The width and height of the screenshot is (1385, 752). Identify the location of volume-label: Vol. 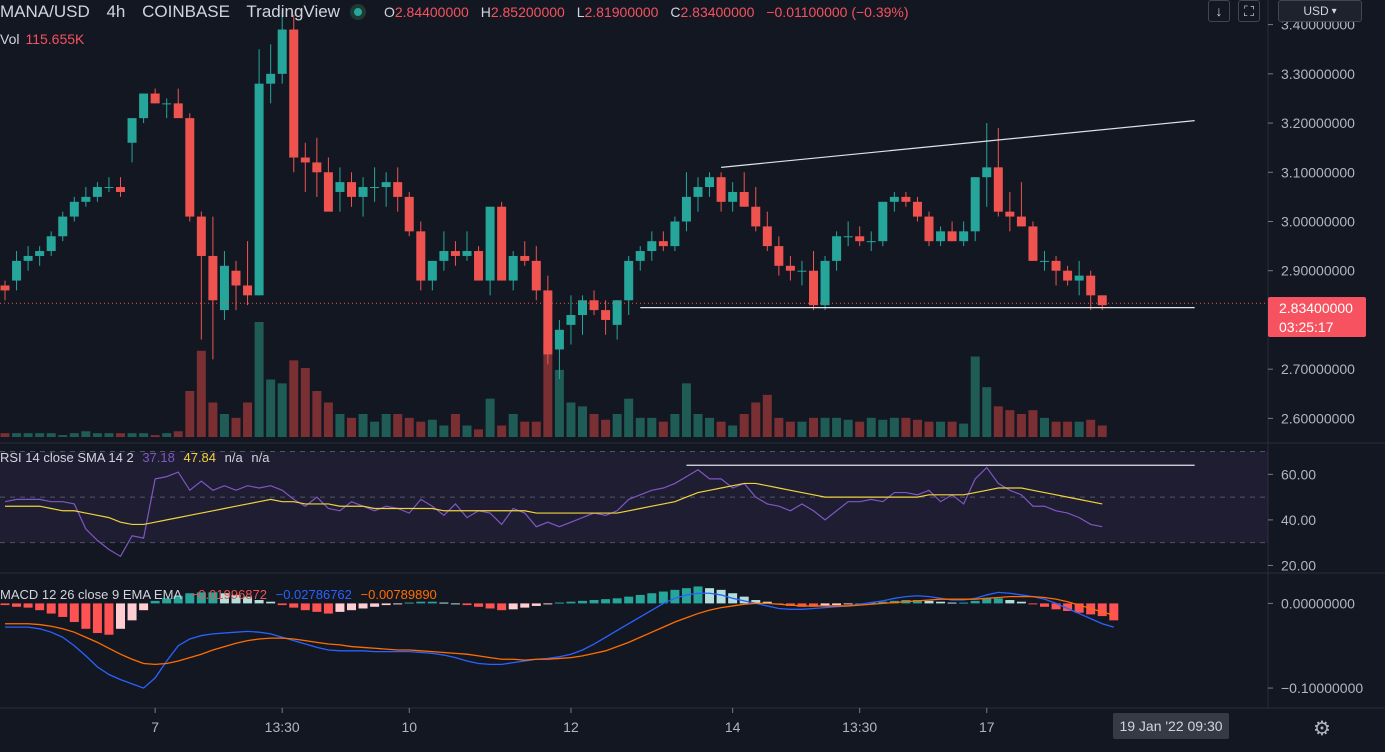
(10, 39).